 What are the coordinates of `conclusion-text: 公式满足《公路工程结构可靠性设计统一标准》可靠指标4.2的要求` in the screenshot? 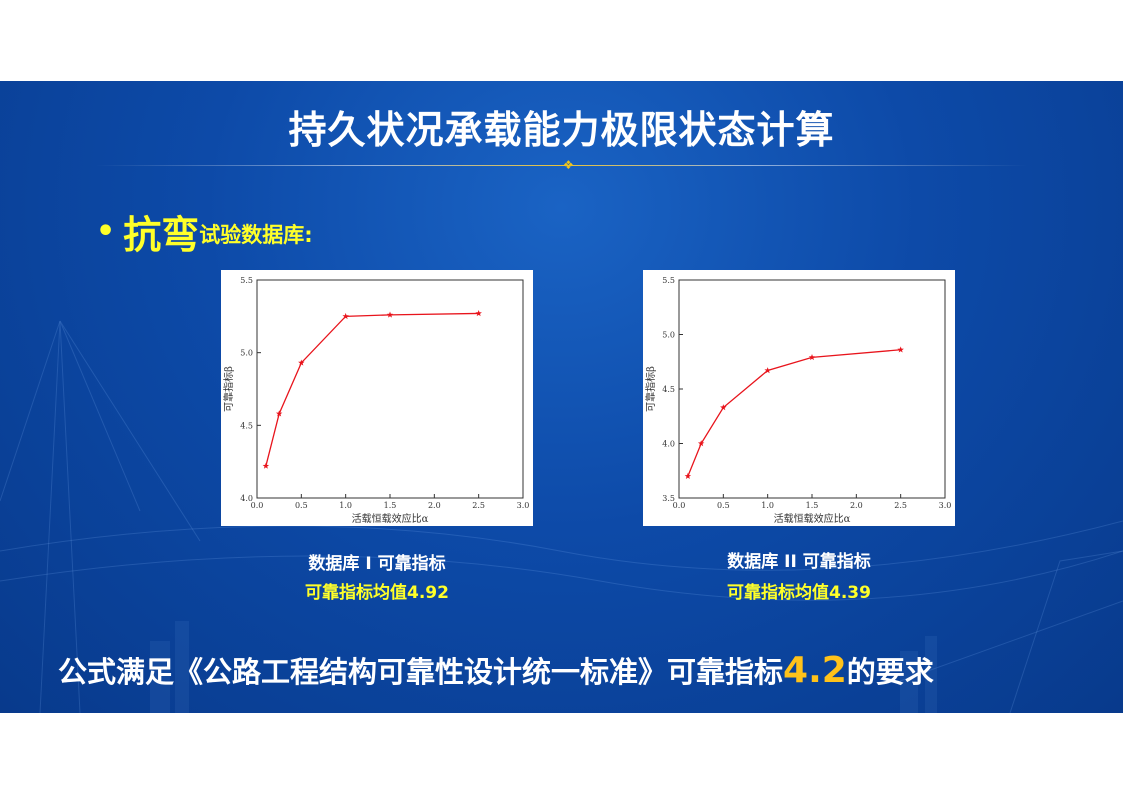 It's located at (496, 670).